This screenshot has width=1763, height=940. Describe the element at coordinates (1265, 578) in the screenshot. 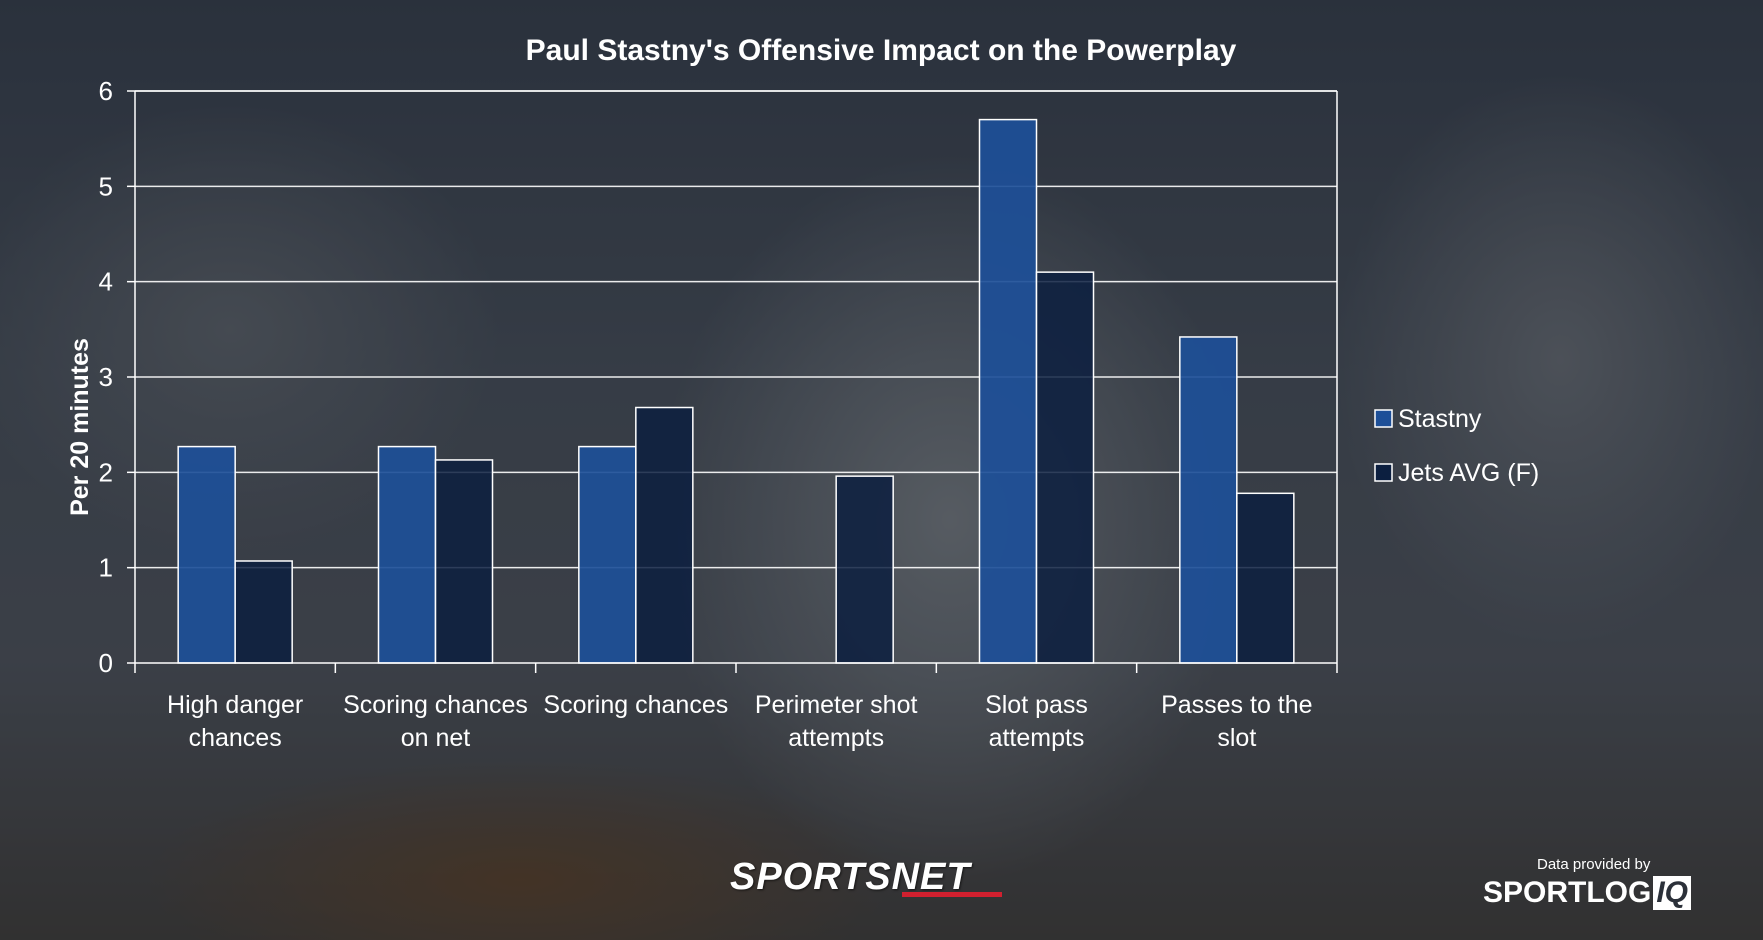

I see `bar-jets-avg-f--5` at that location.